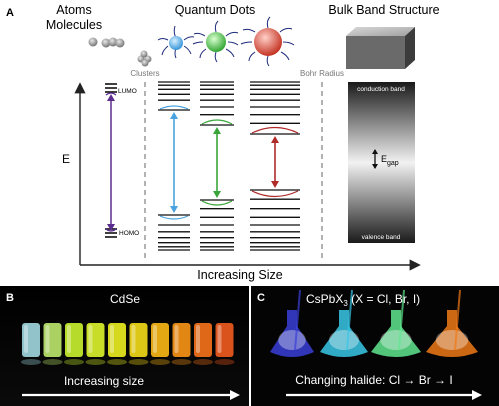 This screenshot has width=499, height=406. I want to click on cdse-vials, so click(128, 344).